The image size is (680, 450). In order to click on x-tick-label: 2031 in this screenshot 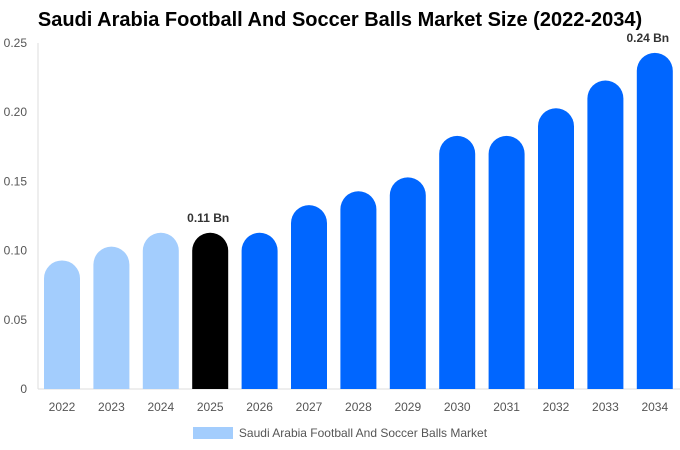, I will do `click(506, 407)`.